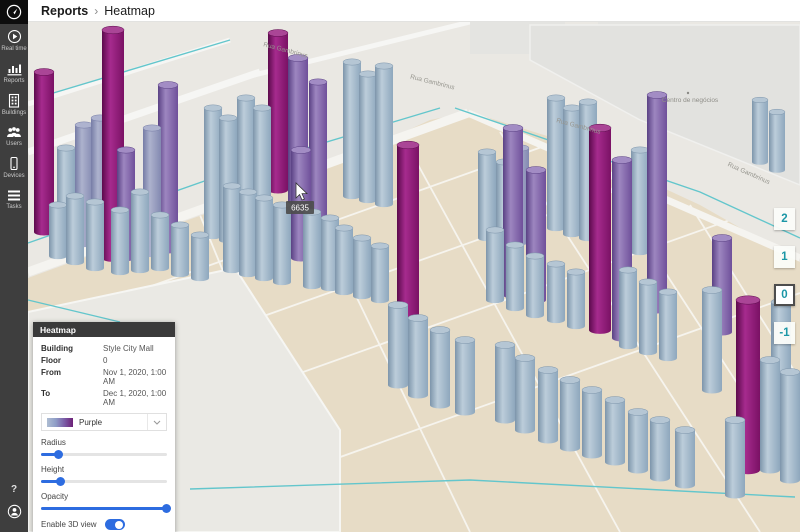 Image resolution: width=800 pixels, height=532 pixels. Describe the element at coordinates (55, 496) in the screenshot. I see `opacity-slider-label: Opacity` at that location.